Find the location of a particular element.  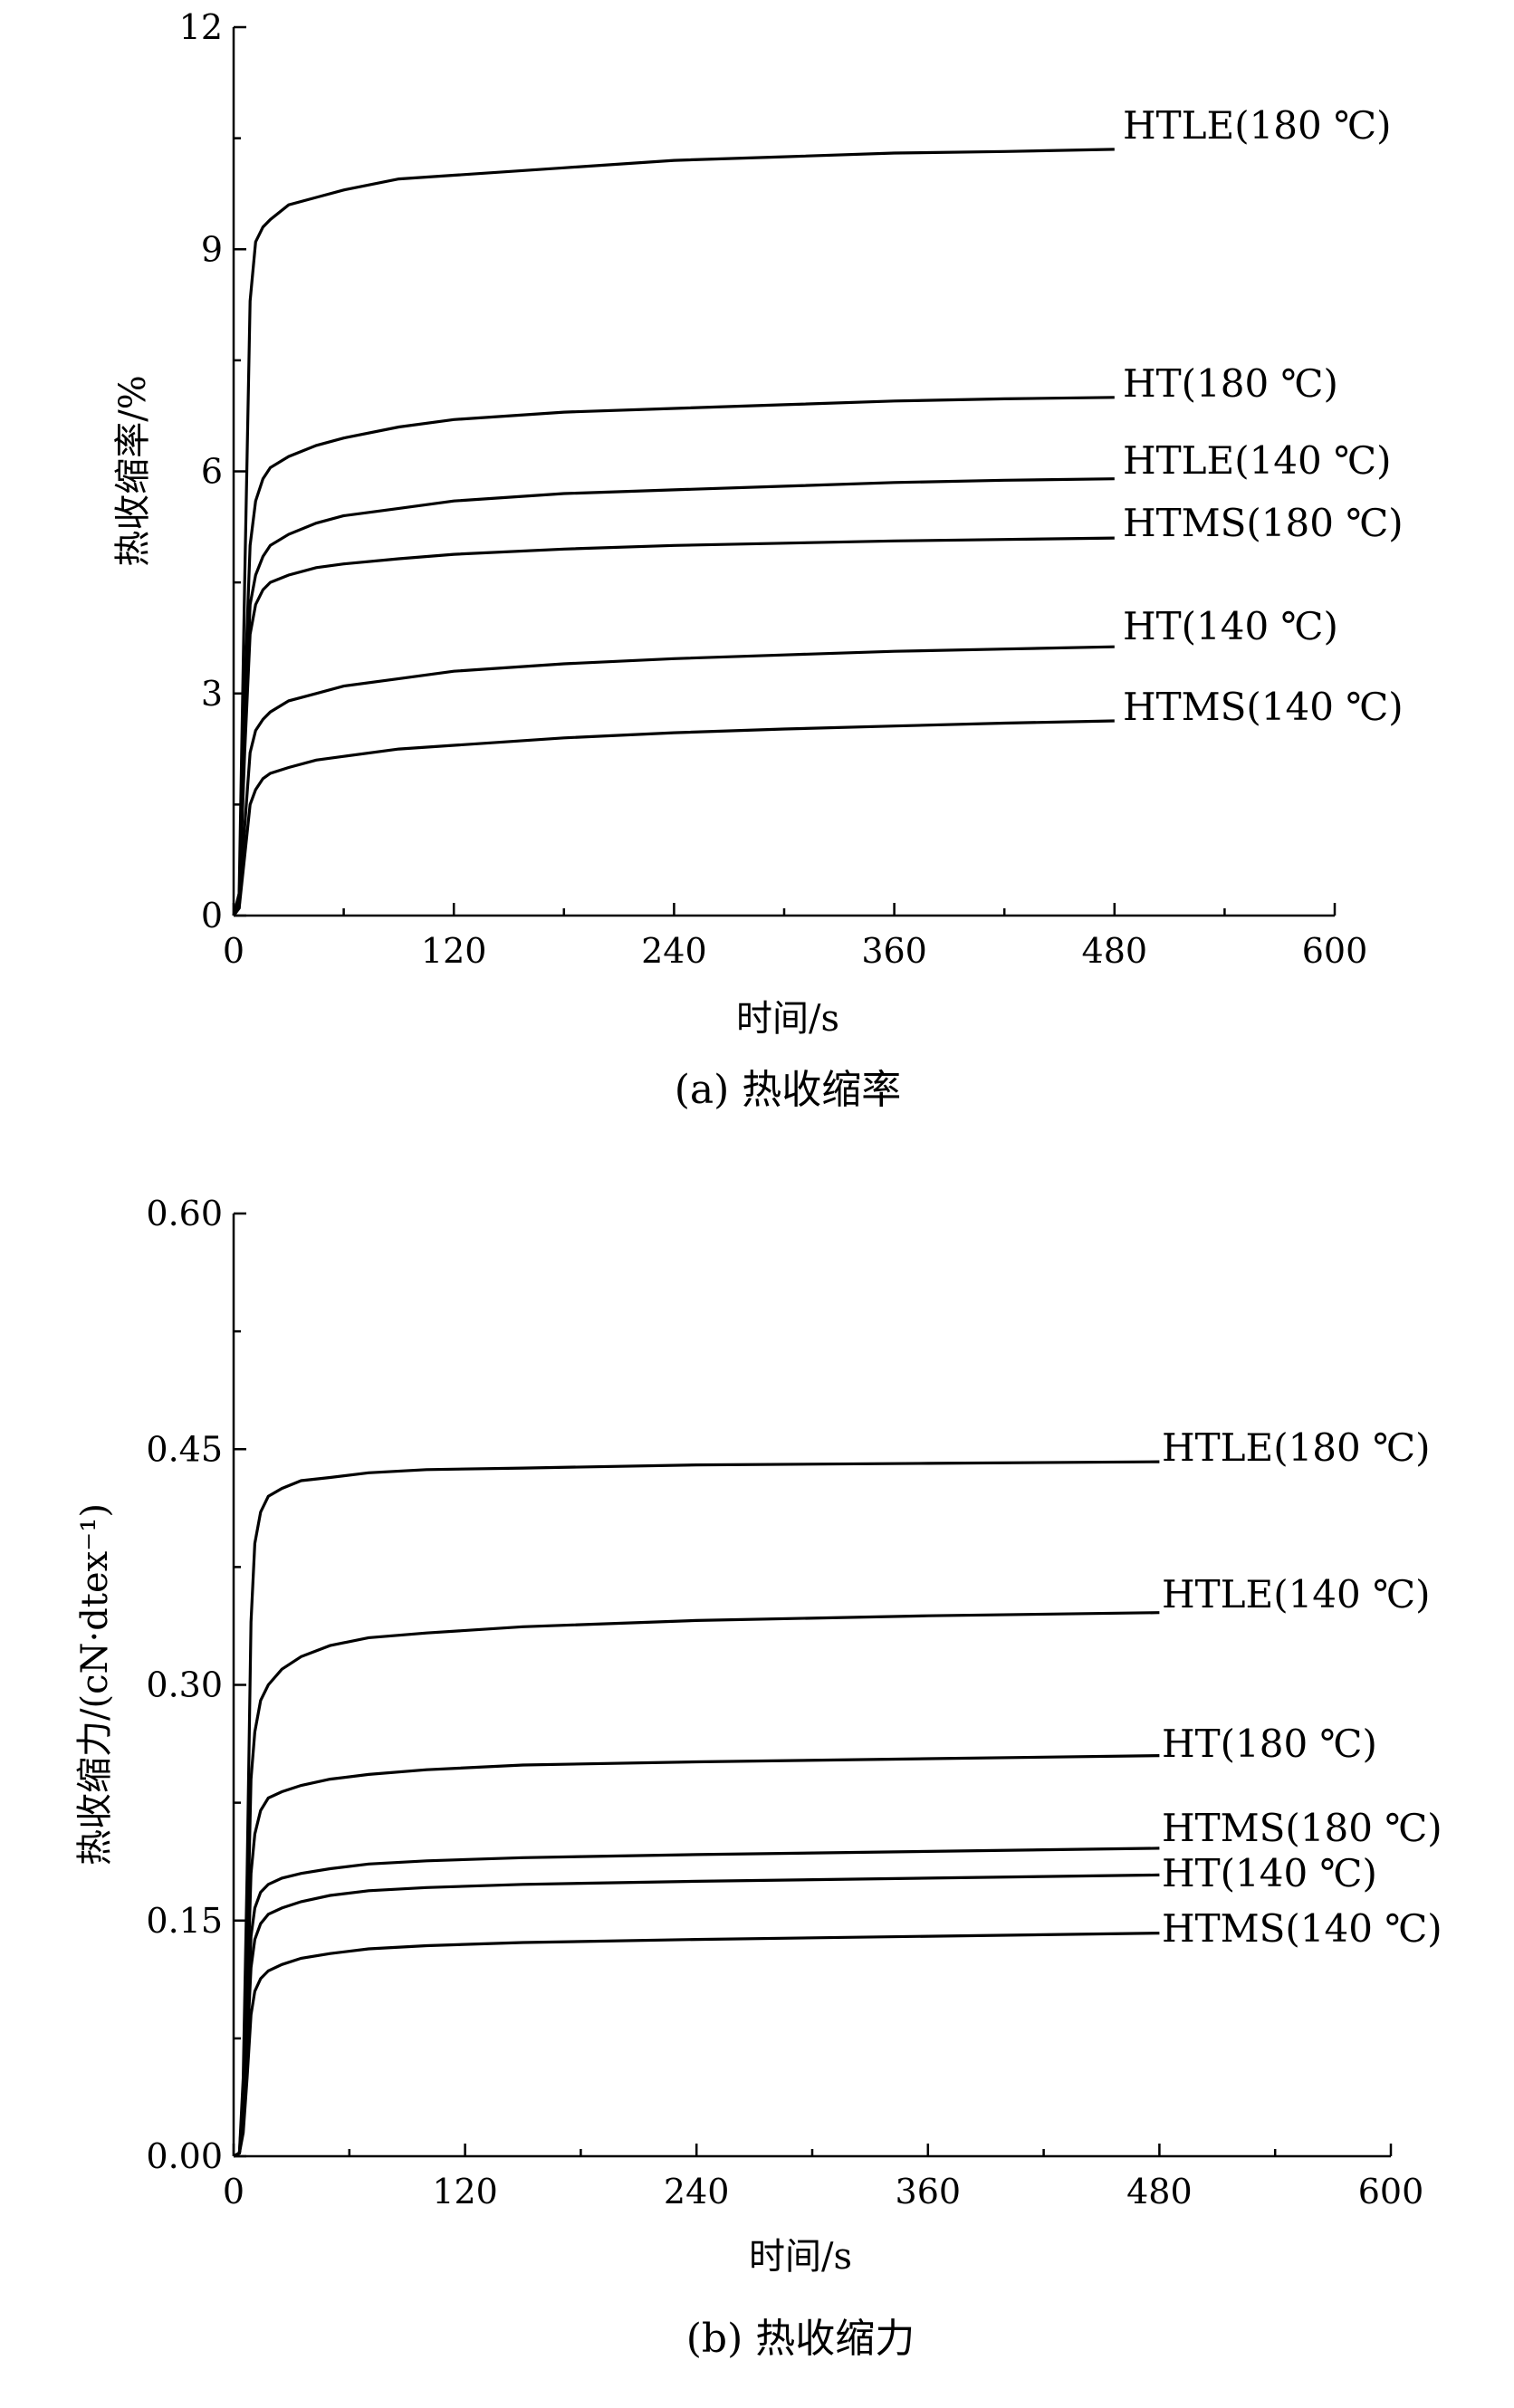

y-tick-label: 0 is located at coordinates (212, 915).